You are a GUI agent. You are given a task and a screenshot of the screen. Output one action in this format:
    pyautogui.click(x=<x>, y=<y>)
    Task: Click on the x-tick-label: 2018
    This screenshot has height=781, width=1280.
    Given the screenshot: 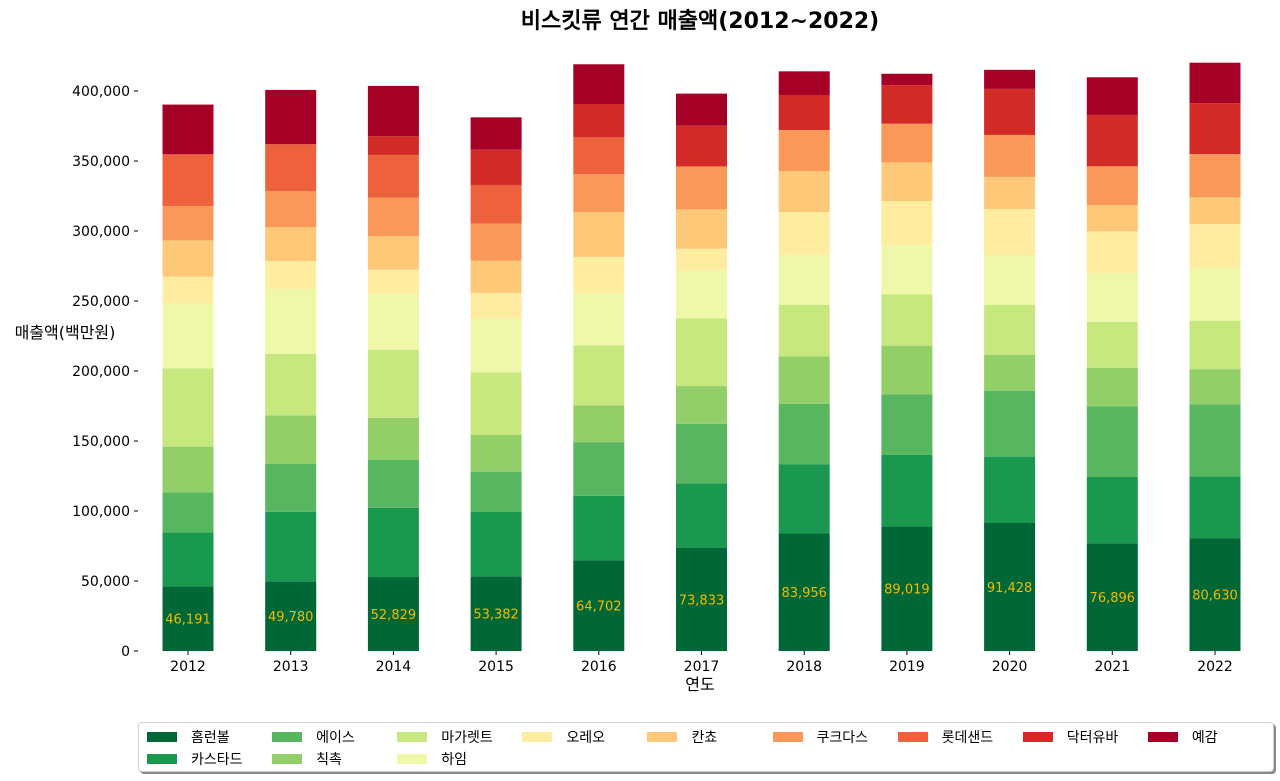 What is the action you would take?
    pyautogui.click(x=804, y=667)
    